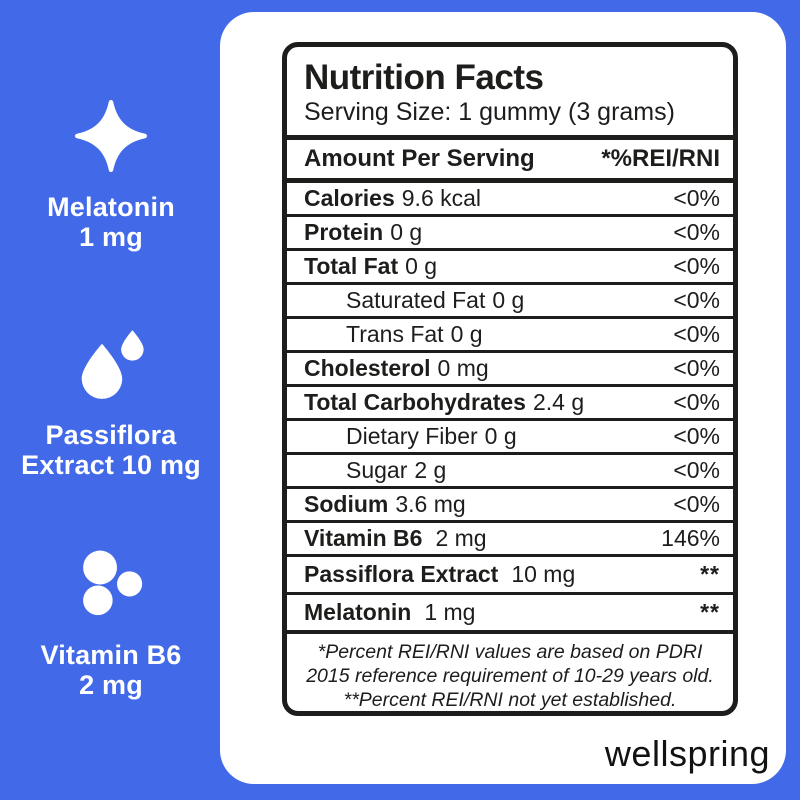 The width and height of the screenshot is (800, 800). I want to click on nutrient-row-total-carbohydrates: Total Carbohydrates 2.4 g <0%, so click(510, 404).